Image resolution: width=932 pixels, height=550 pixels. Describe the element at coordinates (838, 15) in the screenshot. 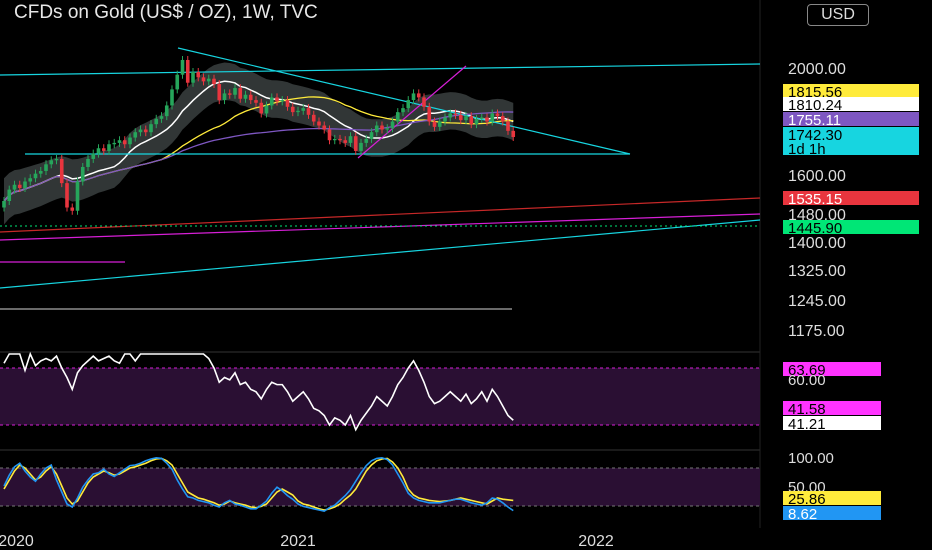

I see `currency-button: USD` at that location.